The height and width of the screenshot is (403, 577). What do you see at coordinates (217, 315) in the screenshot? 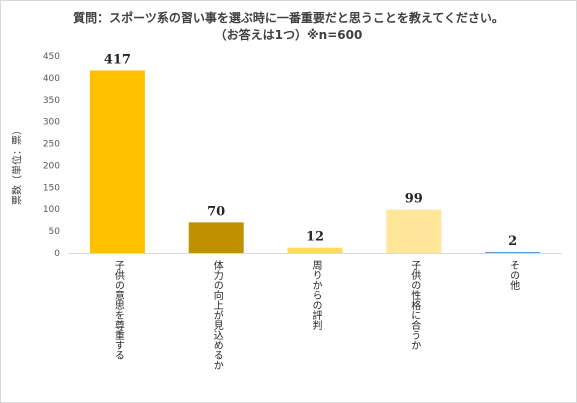
I see `category-label: 体力の向上が見込めるか` at bounding box center [217, 315].